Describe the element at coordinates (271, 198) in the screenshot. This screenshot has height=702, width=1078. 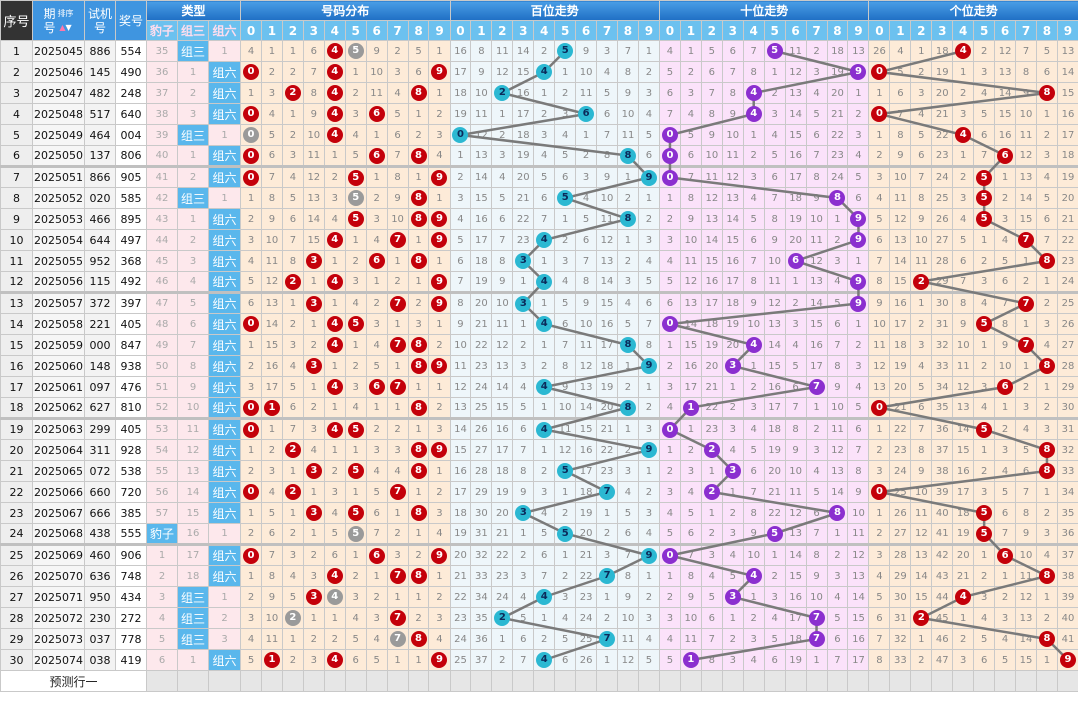
I see `omission-cell: 8` at that location.